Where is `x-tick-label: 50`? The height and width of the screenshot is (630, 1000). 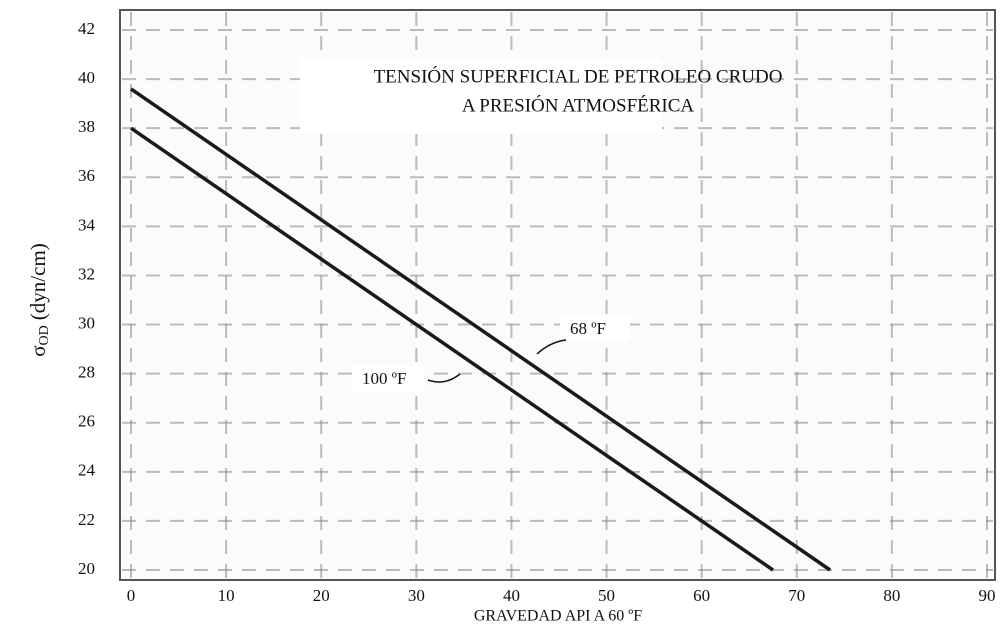
x-tick-label: 50 is located at coordinates (606, 595).